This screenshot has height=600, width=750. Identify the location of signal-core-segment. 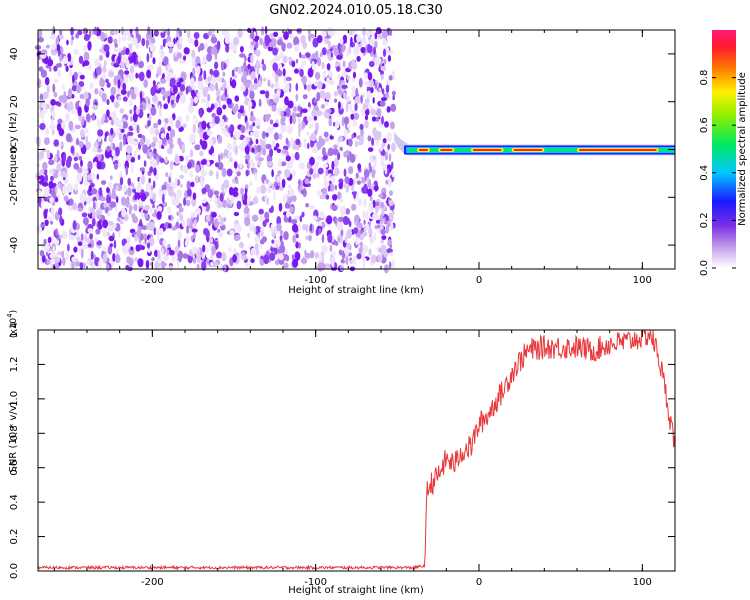
(487, 150).